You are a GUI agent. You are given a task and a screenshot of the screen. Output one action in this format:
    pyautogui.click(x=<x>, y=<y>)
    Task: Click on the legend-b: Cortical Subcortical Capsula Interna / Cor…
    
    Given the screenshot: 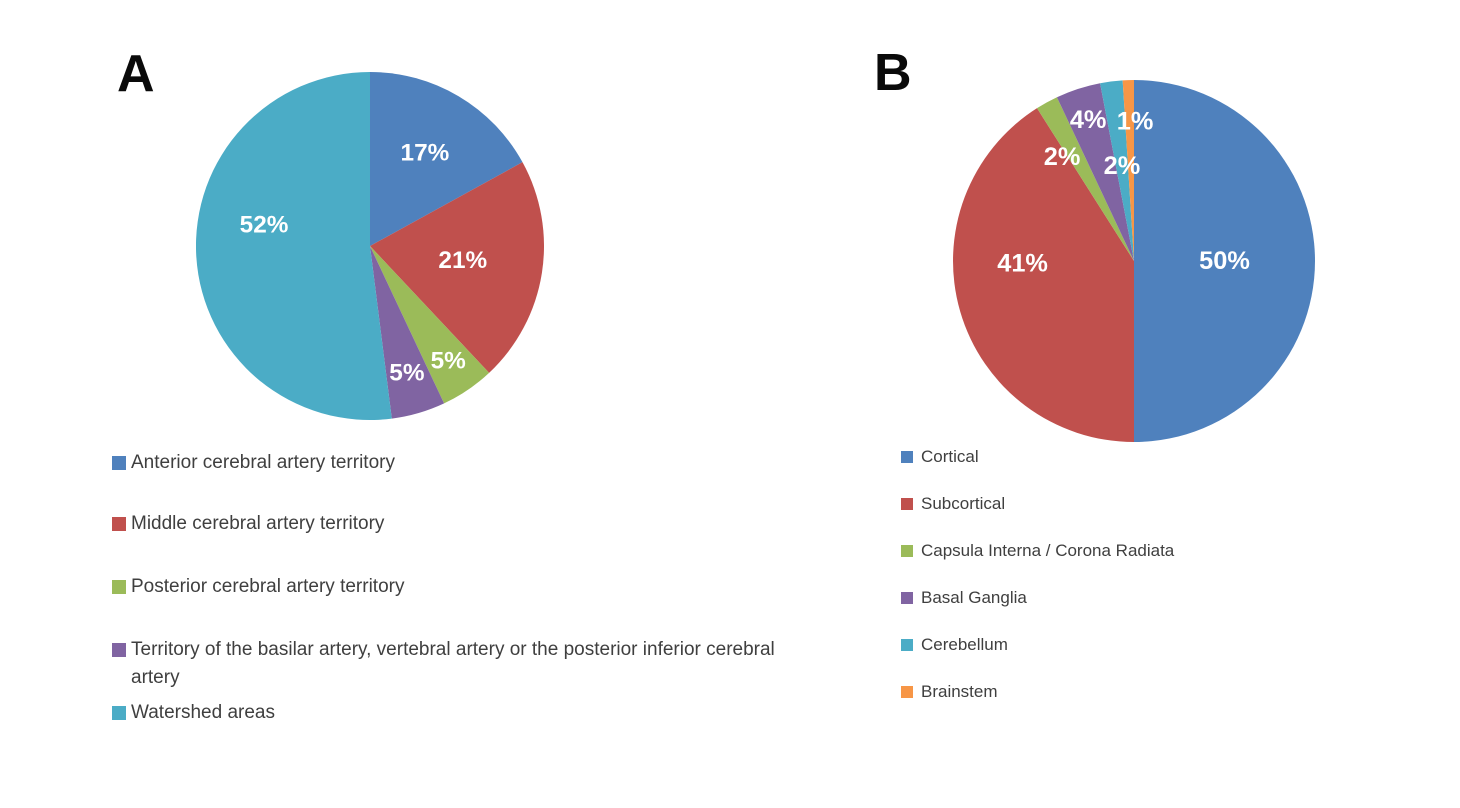 What is the action you would take?
    pyautogui.click(x=1116, y=581)
    